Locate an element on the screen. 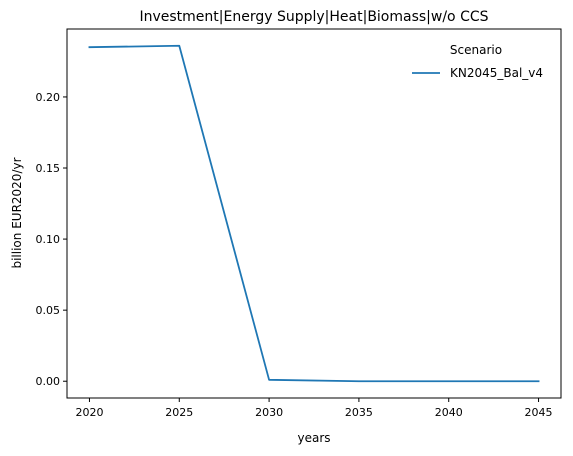  y-axis-label: billion EUR2020/yr is located at coordinates (17, 212).